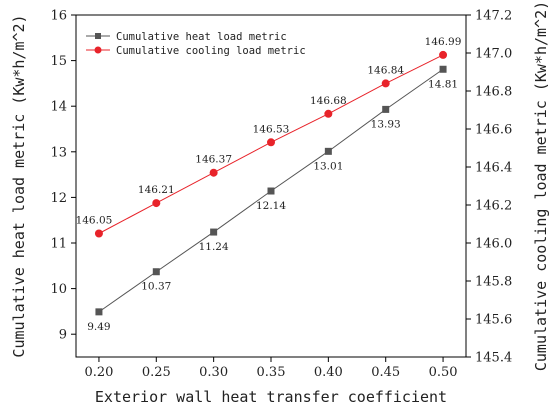 The image size is (550, 406). What do you see at coordinates (443, 42) in the screenshot?
I see `cooling-load-value-label: 146.99` at bounding box center [443, 42].